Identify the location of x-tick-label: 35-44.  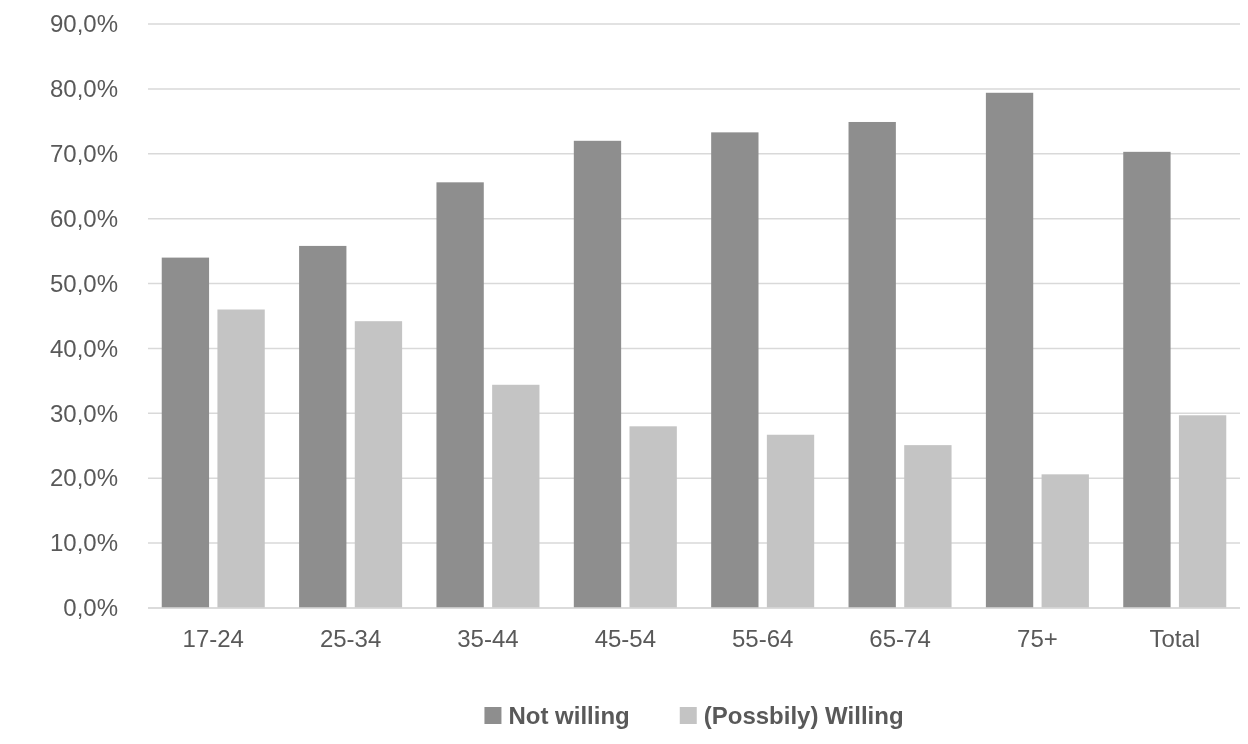
(488, 639).